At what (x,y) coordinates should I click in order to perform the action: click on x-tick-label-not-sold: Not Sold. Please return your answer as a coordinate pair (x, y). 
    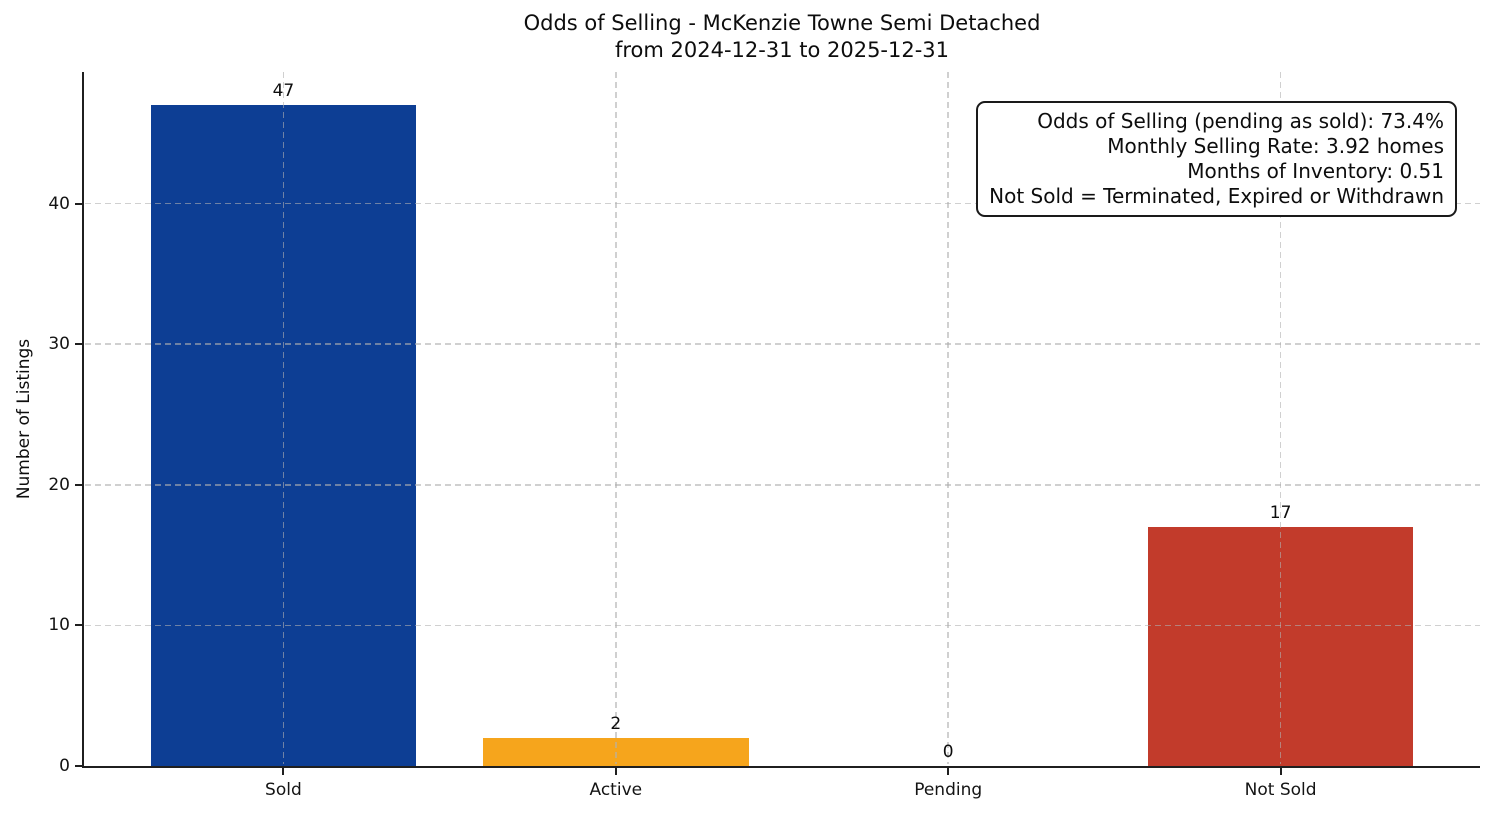
    Looking at the image, I should click on (1280, 790).